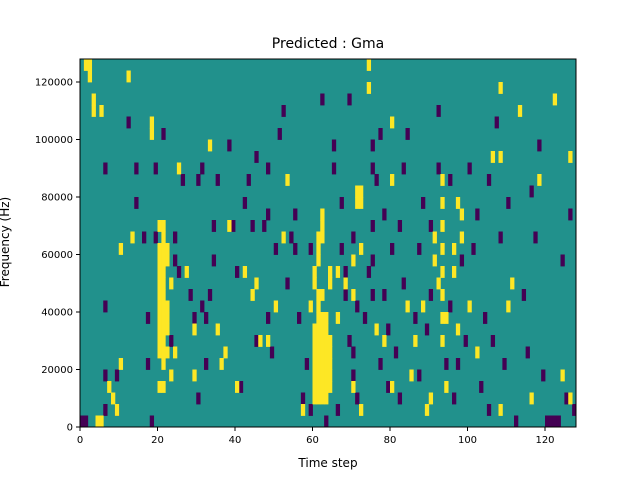 This screenshot has height=480, width=640. Describe the element at coordinates (70, 428) in the screenshot. I see `y-tick-label: 0` at that location.